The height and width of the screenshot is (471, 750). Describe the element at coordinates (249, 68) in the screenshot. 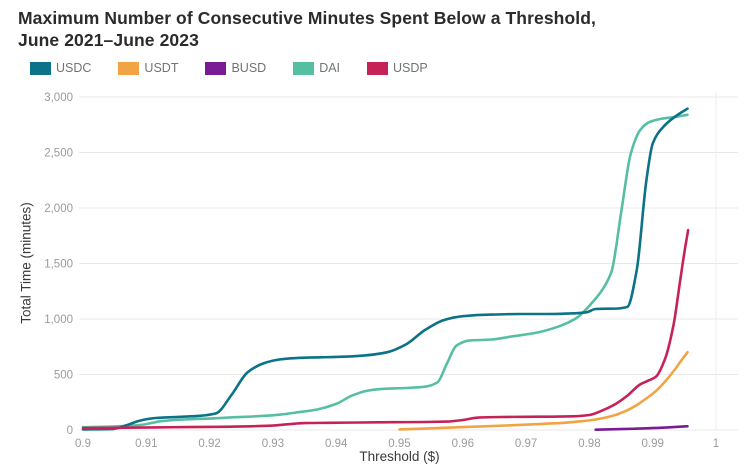

I see `legend-label-busd: BUSD` at that location.